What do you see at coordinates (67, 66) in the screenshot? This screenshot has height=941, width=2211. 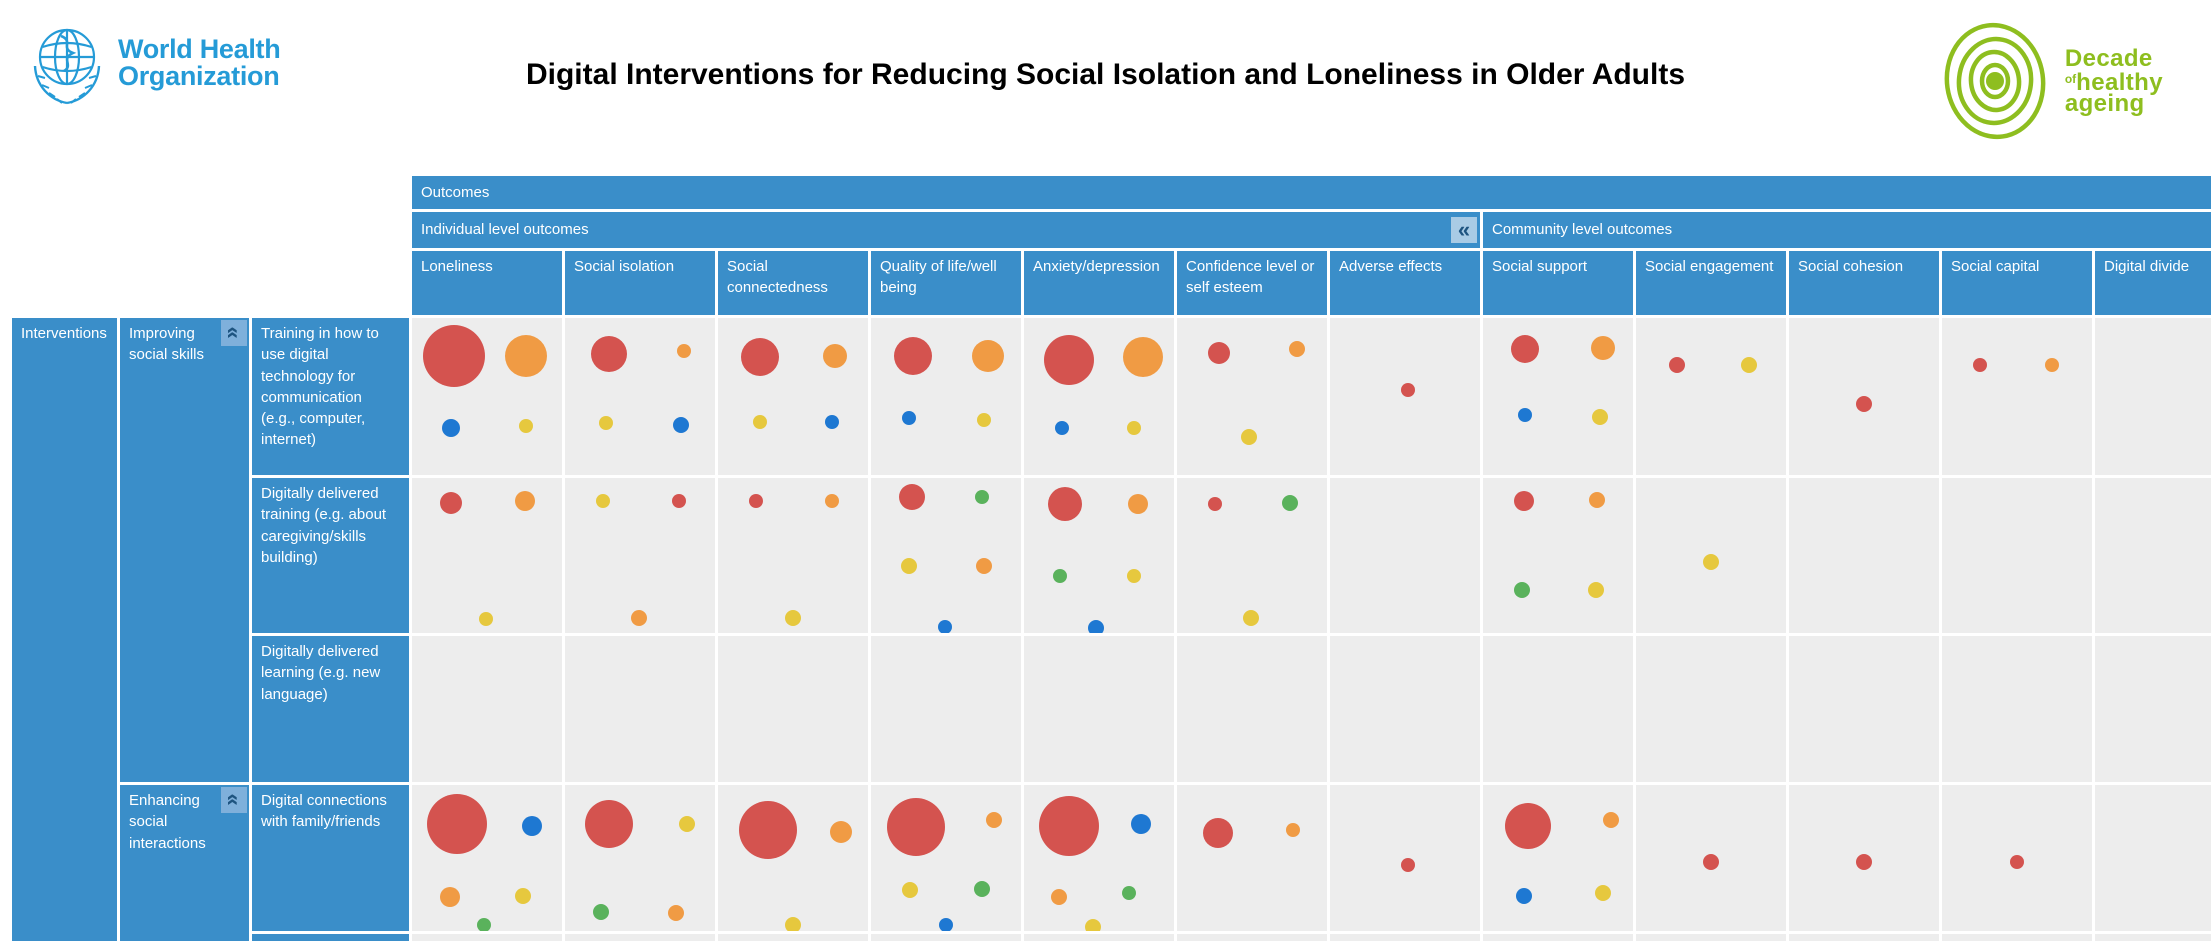 I see `who-emblem-icon` at bounding box center [67, 66].